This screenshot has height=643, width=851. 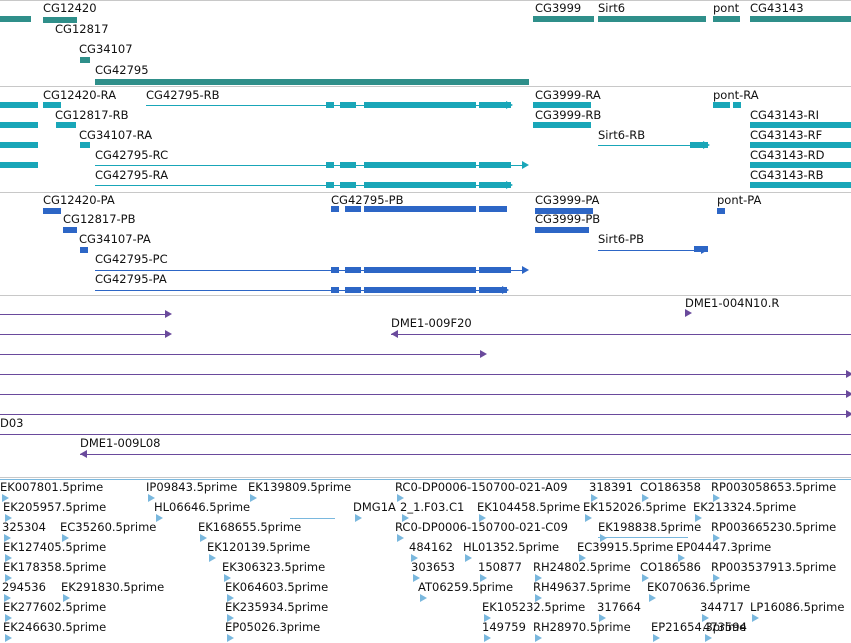 What do you see at coordinates (785, 115) in the screenshot?
I see `feature-label-cg43143-ri: CG43143-RI` at bounding box center [785, 115].